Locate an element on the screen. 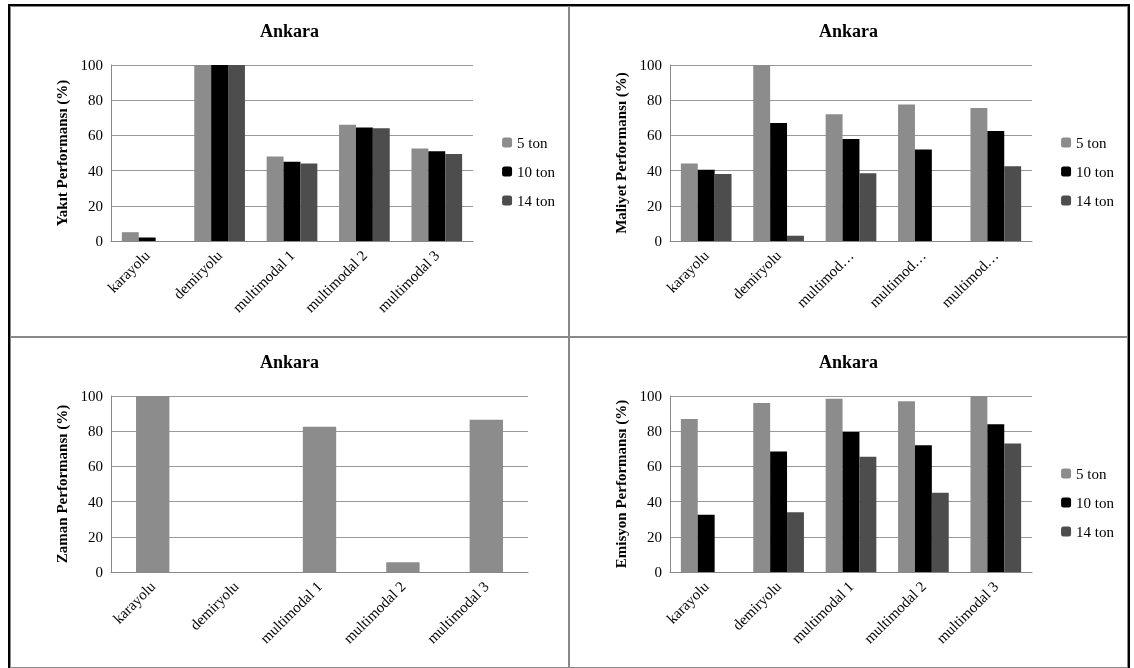 This screenshot has width=1134, height=668. y-axis-title: Yakıt Performansı (%) is located at coordinates (63, 153).